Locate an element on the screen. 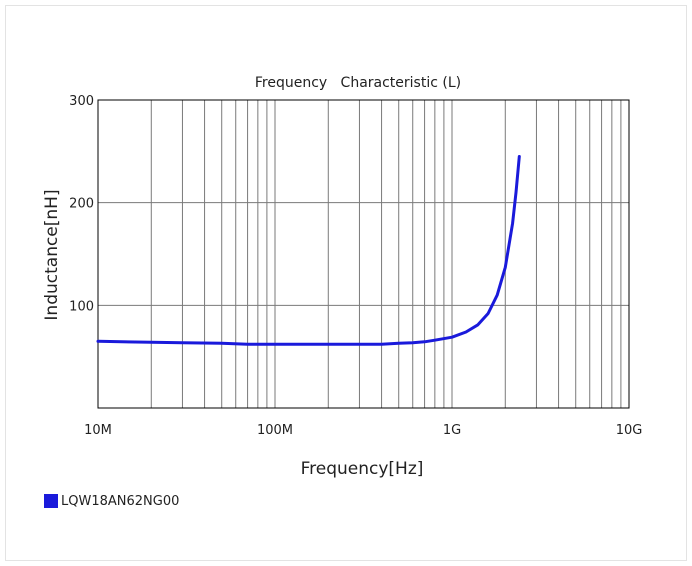 The image size is (692, 566). legend-swatch is located at coordinates (51, 501).